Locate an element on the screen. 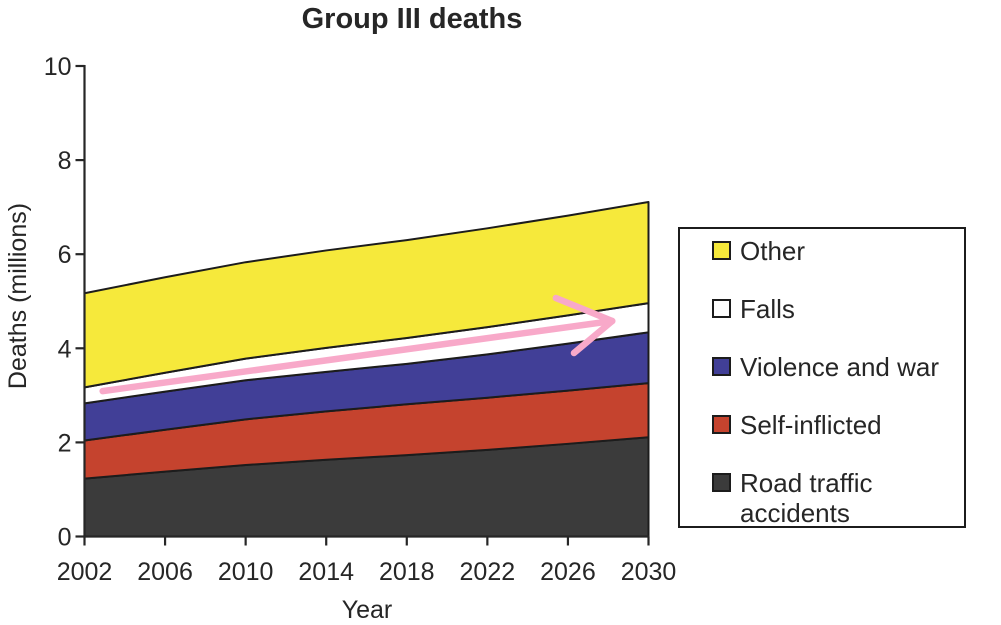 This screenshot has height=625, width=1001. x-tick-label: 2014 is located at coordinates (326, 572).